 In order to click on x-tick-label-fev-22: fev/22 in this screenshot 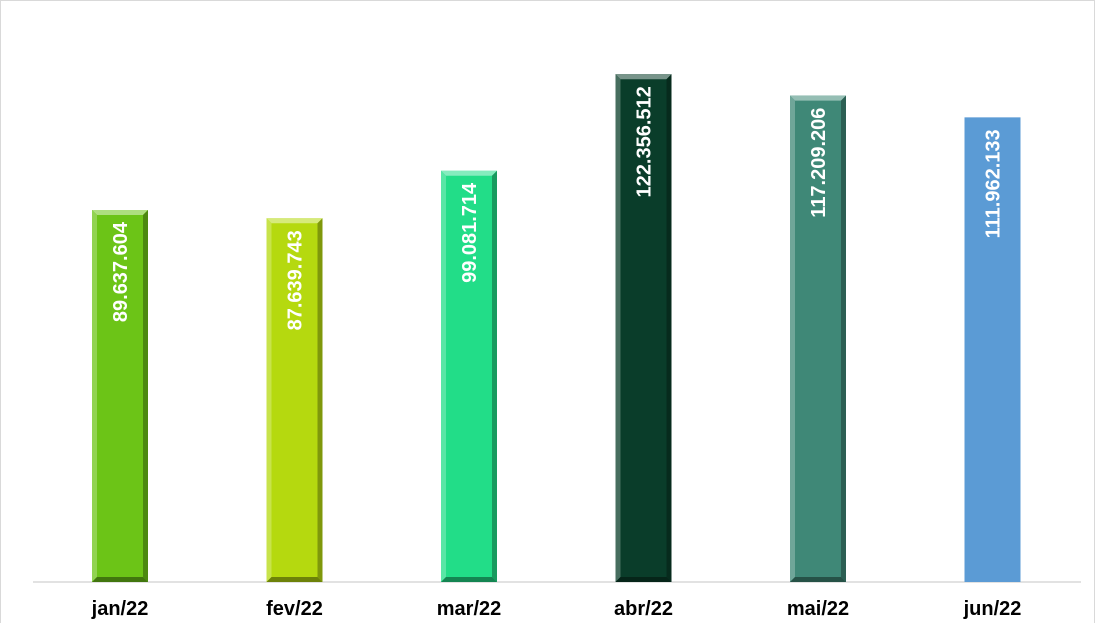, I will do `click(294, 609)`.